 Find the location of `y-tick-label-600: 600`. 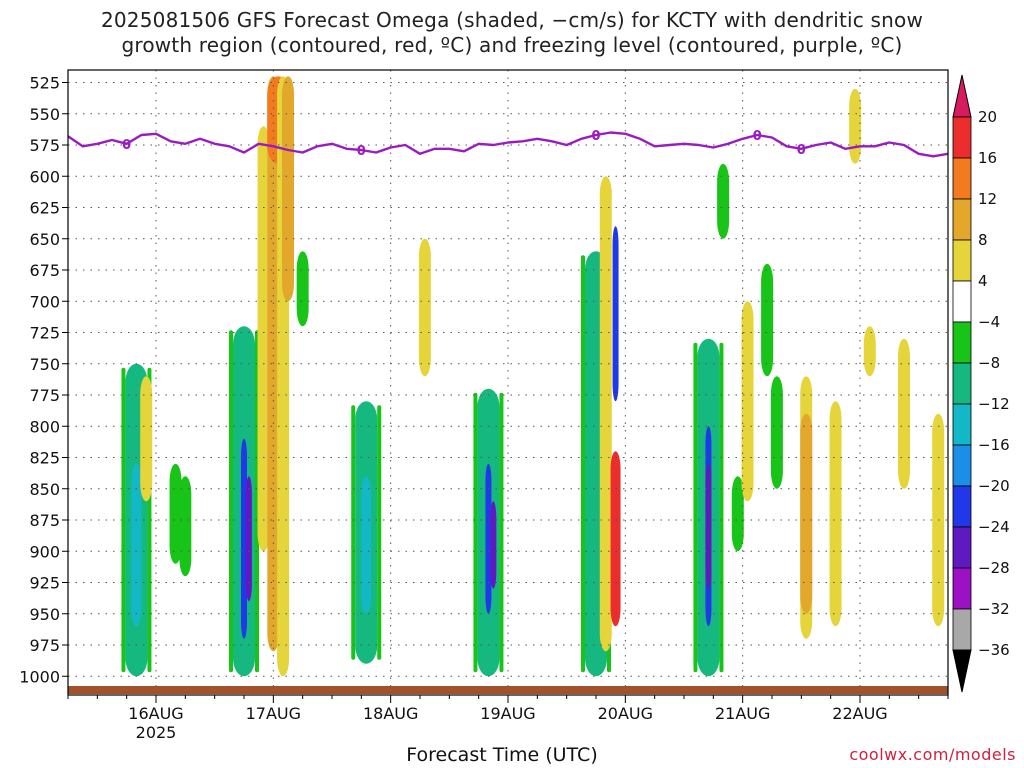

y-tick-label-600: 600 is located at coordinates (44, 176).